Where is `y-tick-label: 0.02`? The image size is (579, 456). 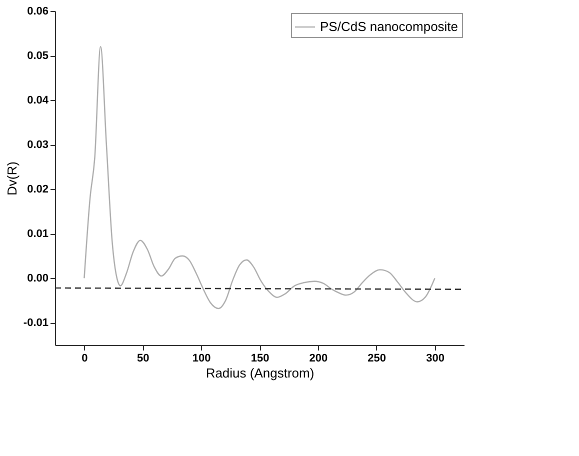 y-tick-label: 0.02 is located at coordinates (37, 190).